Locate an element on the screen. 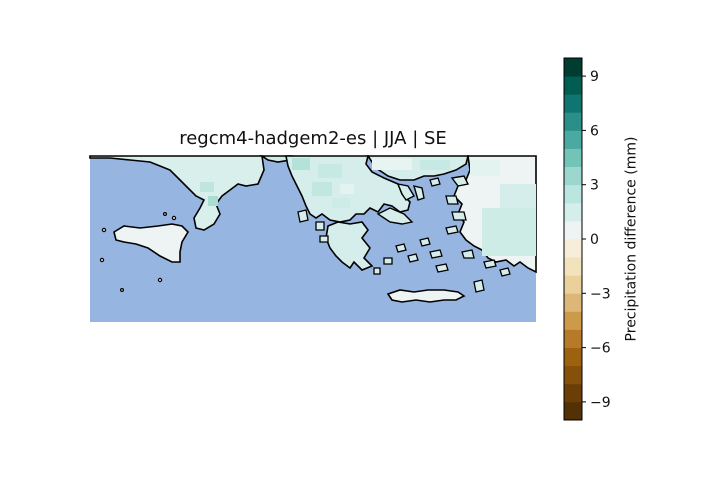 This screenshot has width=720, height=480. colorbar-tick-label: −9 is located at coordinates (600, 403).